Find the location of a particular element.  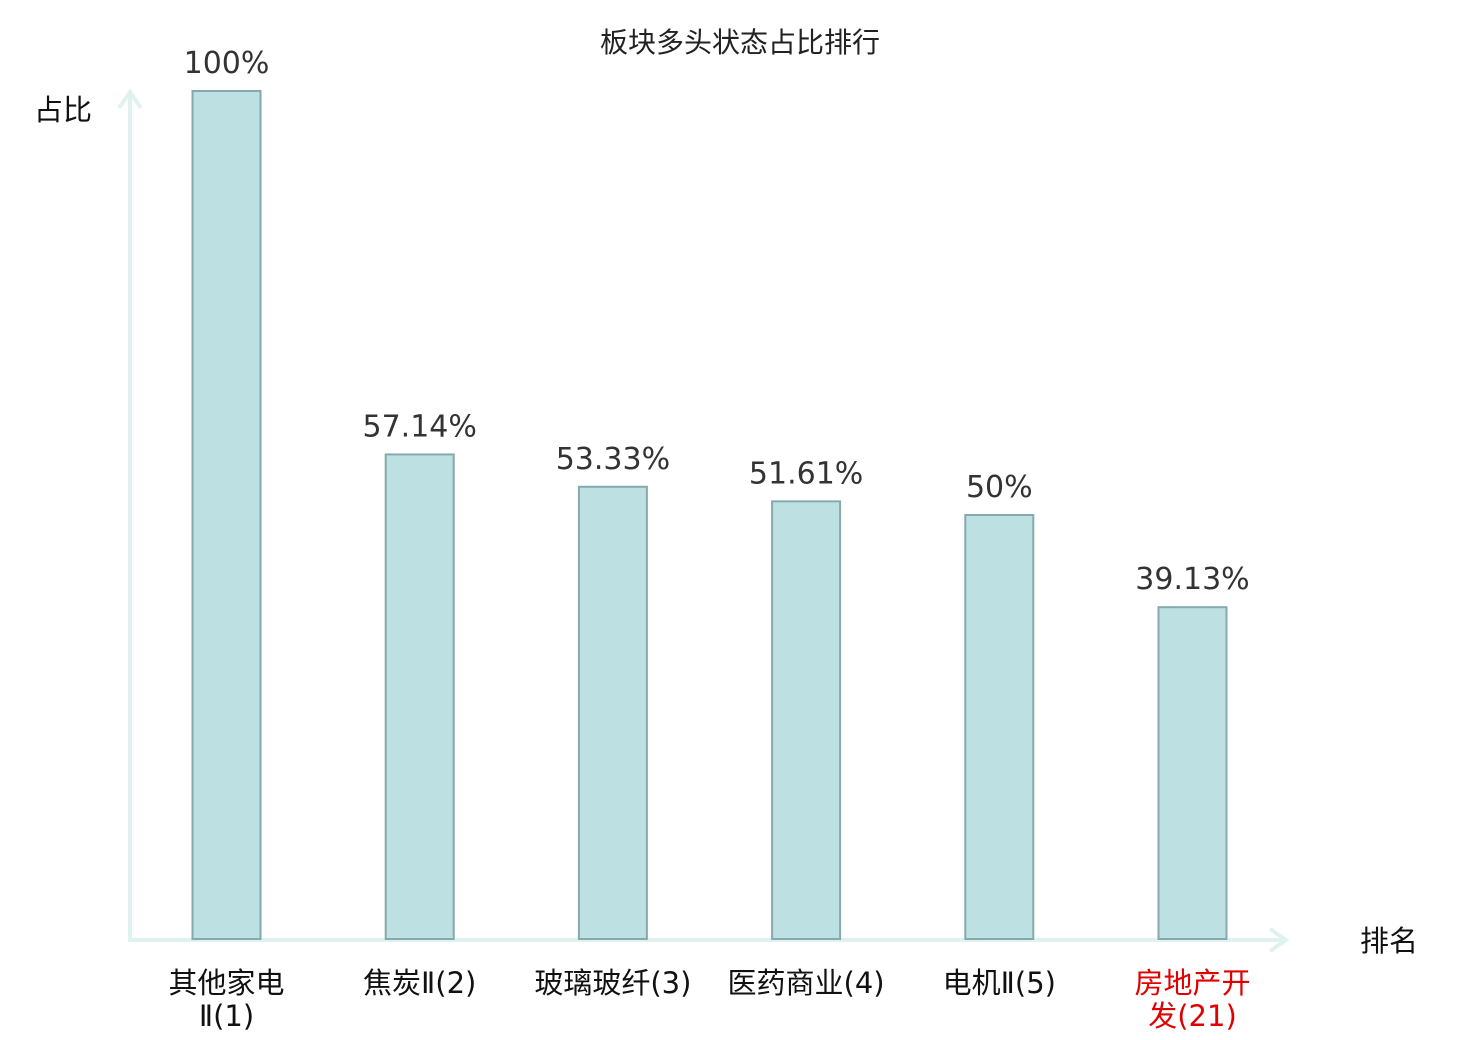

y-axis-arrow-icon is located at coordinates (130, 99).